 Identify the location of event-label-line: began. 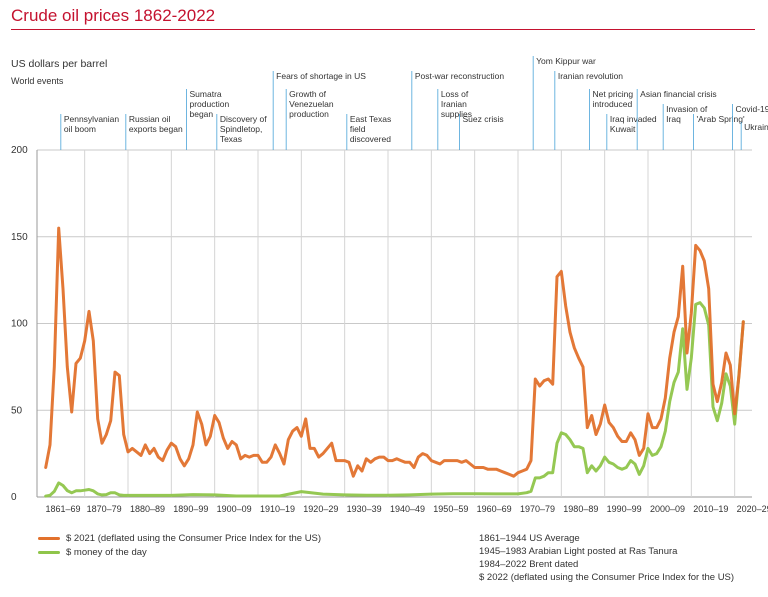
(202, 114).